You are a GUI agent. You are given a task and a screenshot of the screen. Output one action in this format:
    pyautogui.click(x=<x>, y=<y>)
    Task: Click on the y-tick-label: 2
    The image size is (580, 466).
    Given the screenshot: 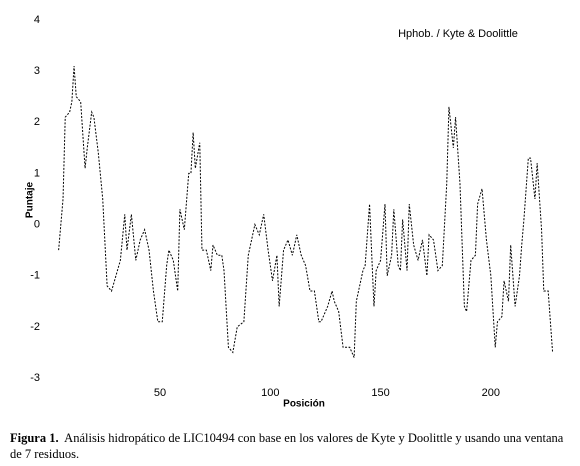 What is the action you would take?
    pyautogui.click(x=37, y=122)
    